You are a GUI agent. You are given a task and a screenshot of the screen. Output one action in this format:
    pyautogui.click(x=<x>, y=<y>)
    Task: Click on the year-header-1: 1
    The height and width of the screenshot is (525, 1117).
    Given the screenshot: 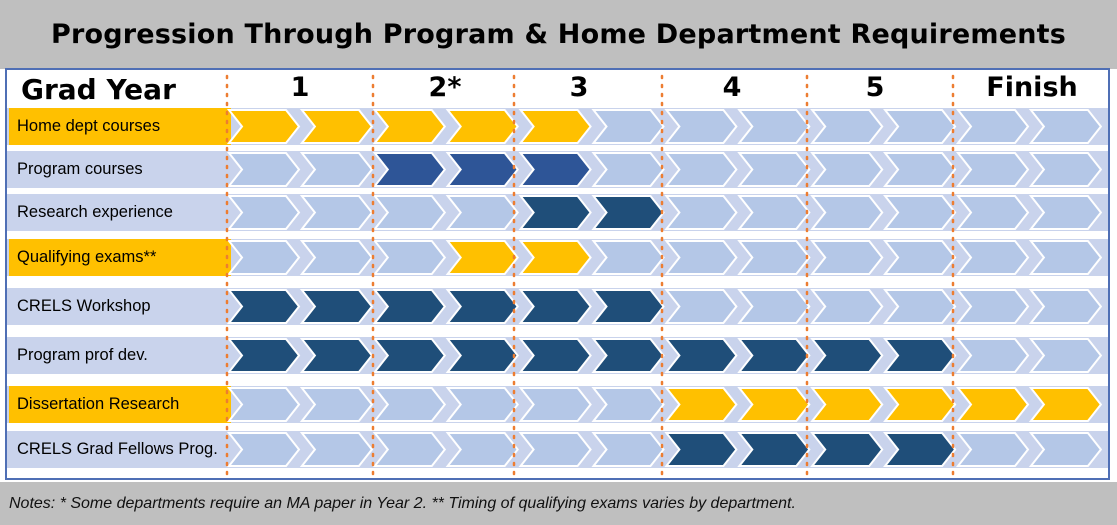 What is the action you would take?
    pyautogui.click(x=300, y=87)
    